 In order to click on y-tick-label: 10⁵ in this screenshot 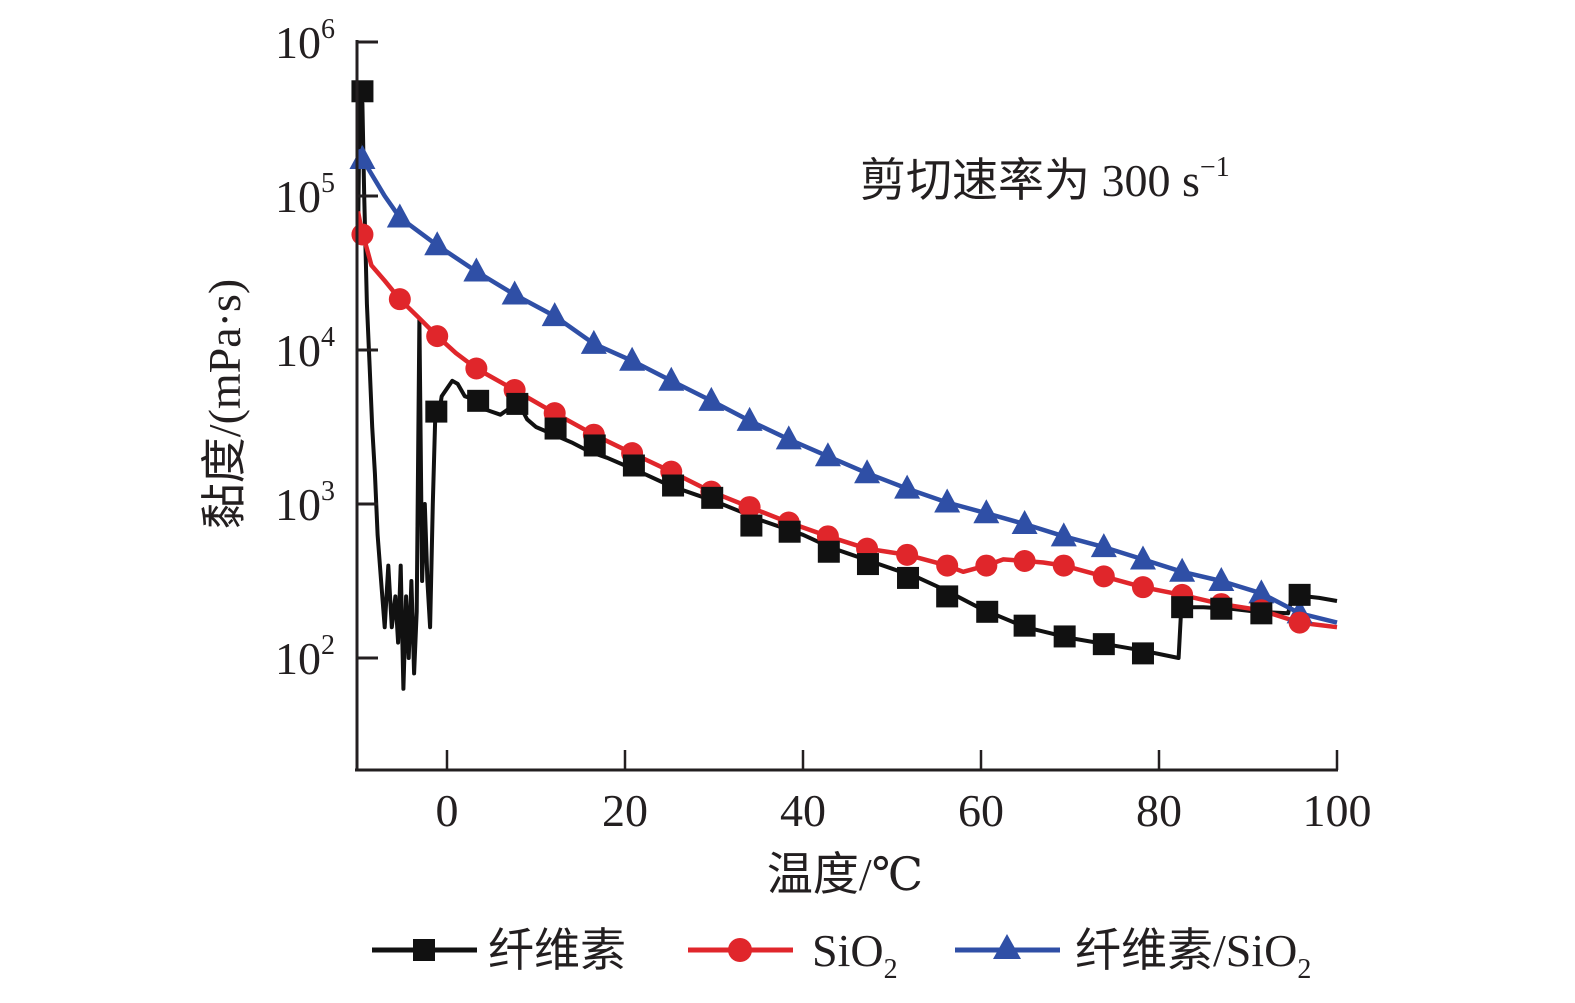, I will do `click(305, 195)`.